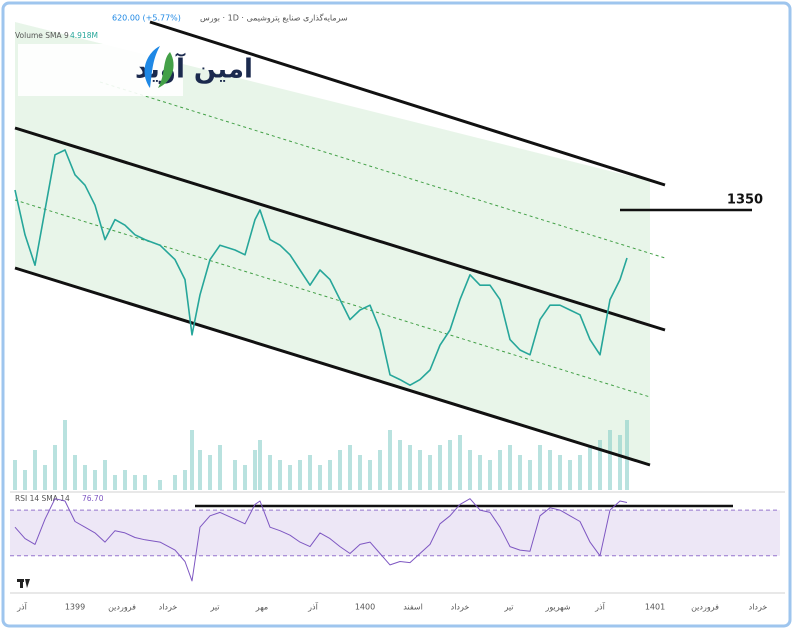  What do you see at coordinates (84, 35) in the screenshot?
I see `volume-legend-value: 4.918M` at bounding box center [84, 35].